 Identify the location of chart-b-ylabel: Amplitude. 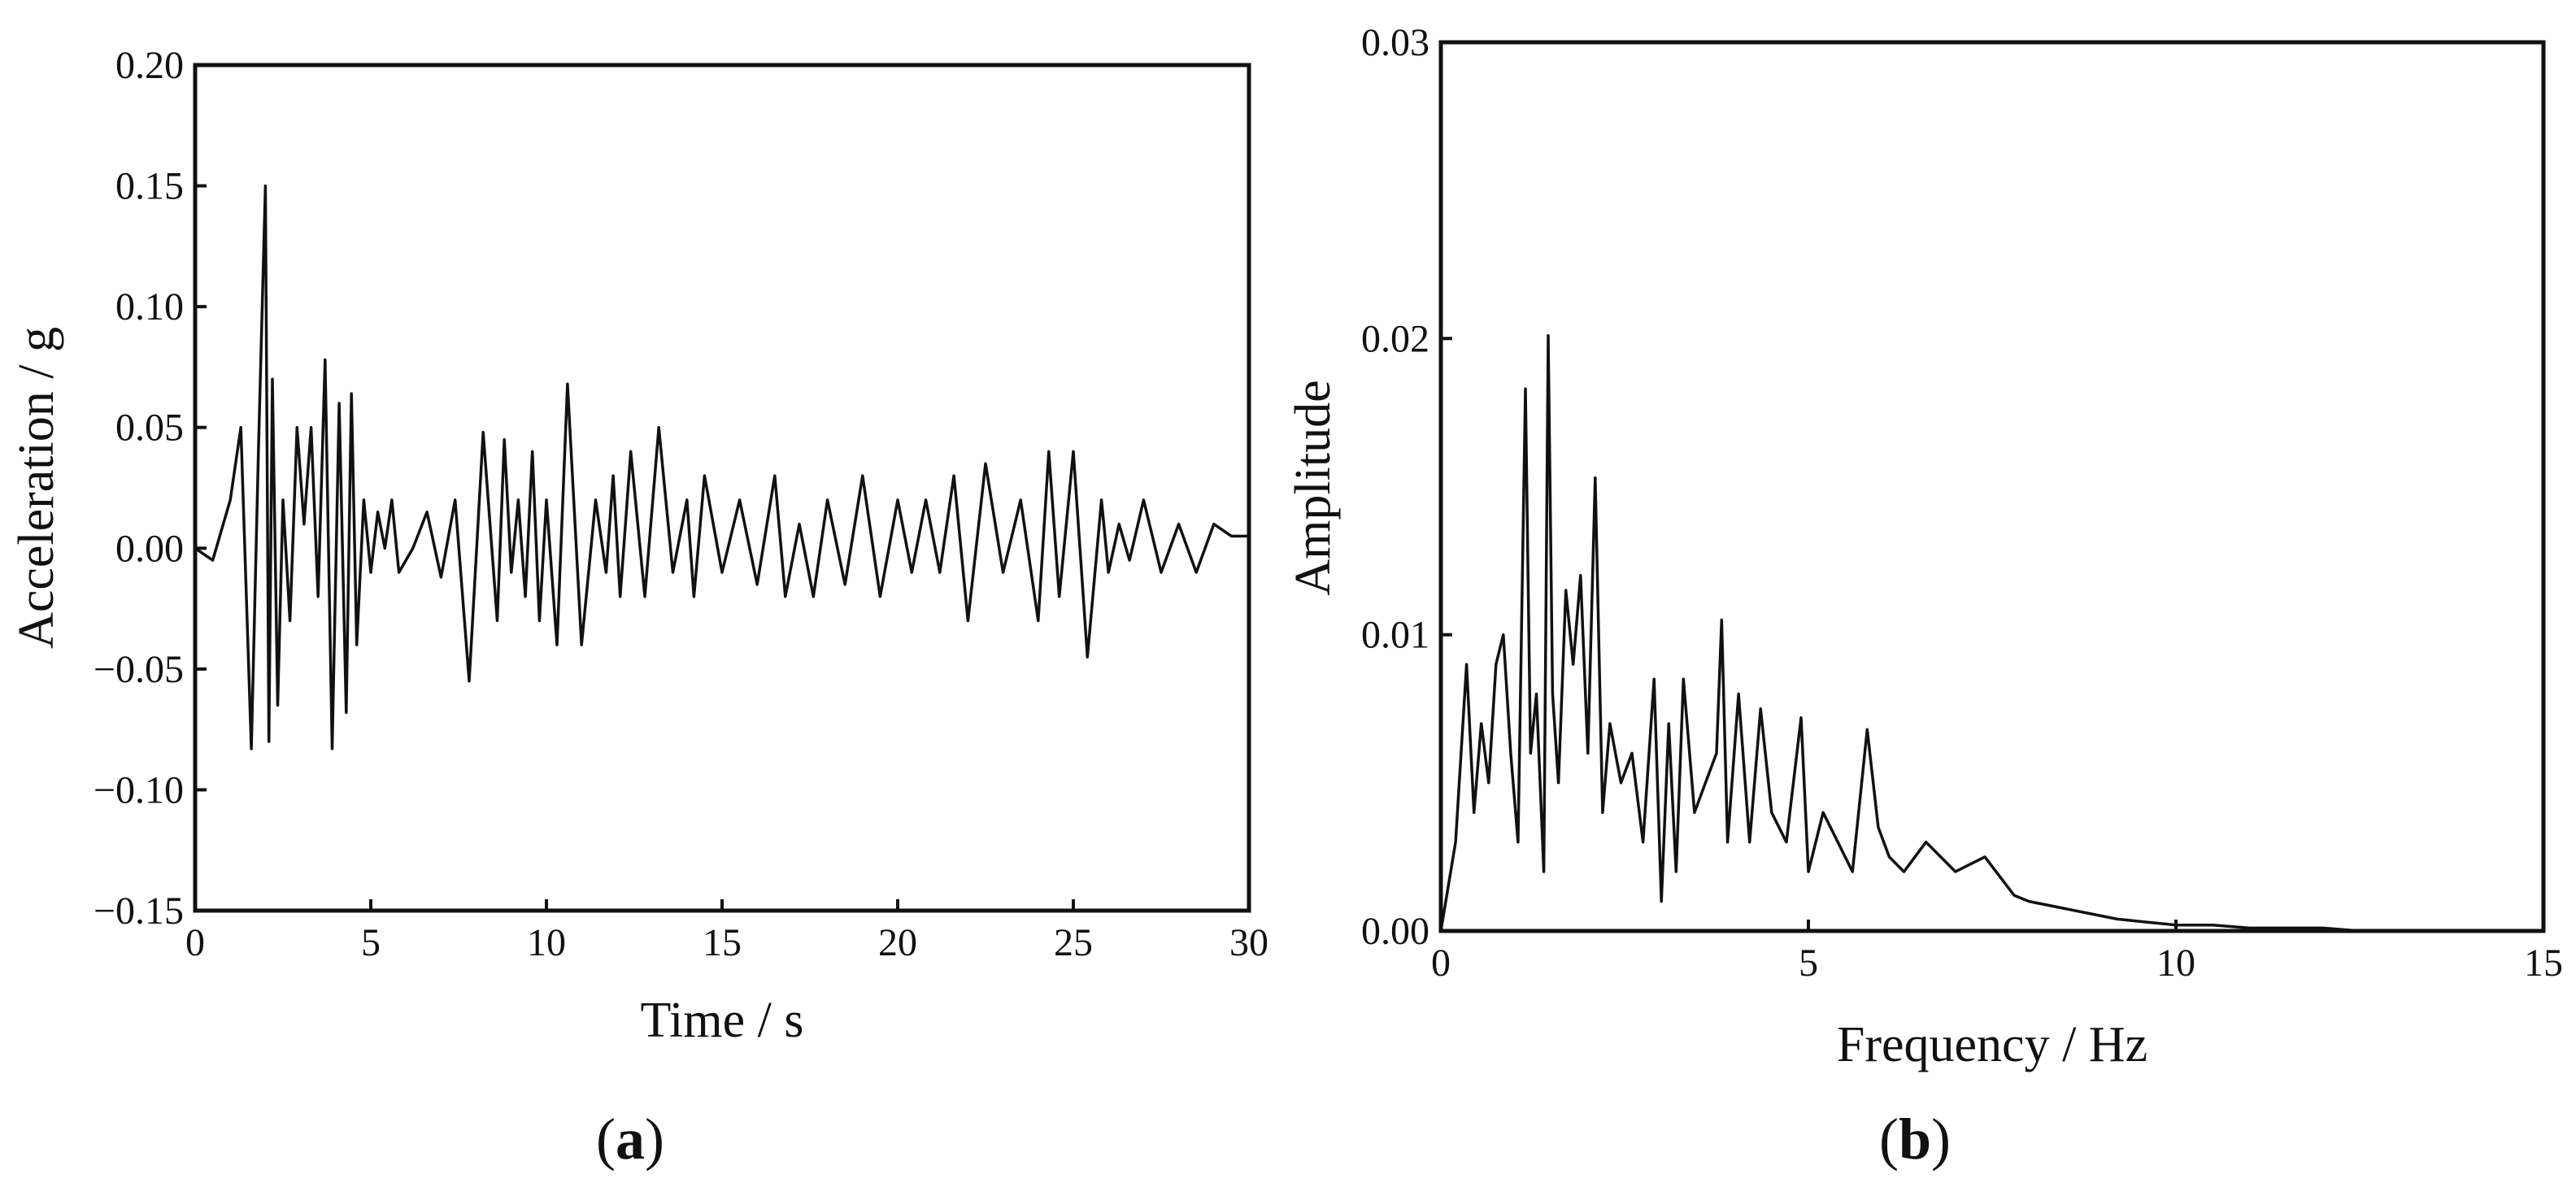
(1314, 487).